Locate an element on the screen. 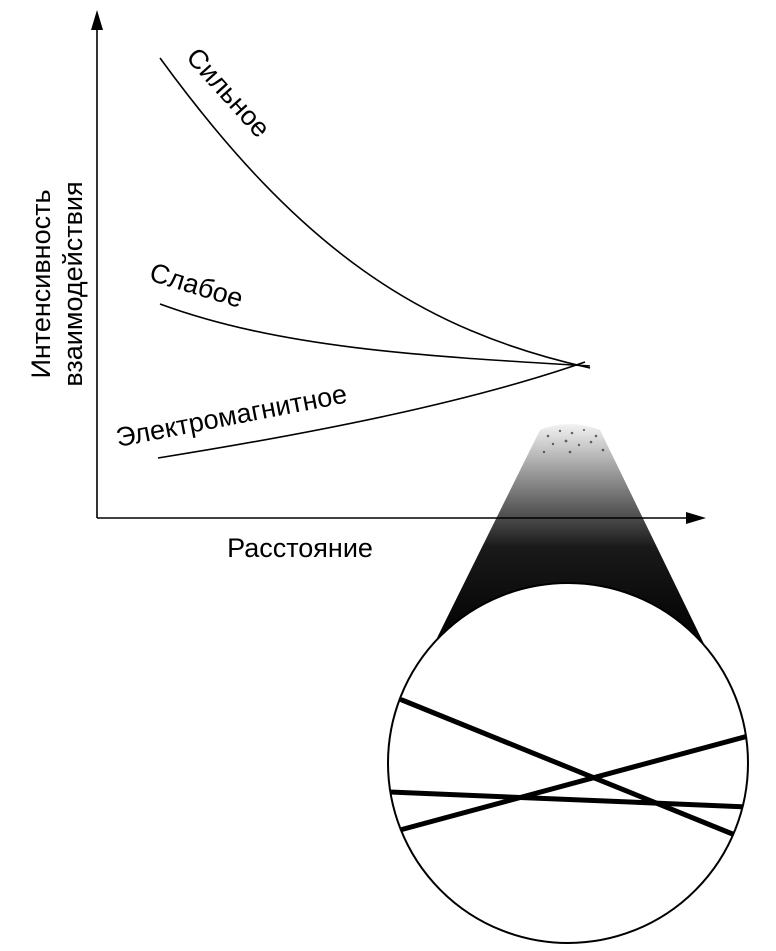  magnification-cone is located at coordinates (569, 536).